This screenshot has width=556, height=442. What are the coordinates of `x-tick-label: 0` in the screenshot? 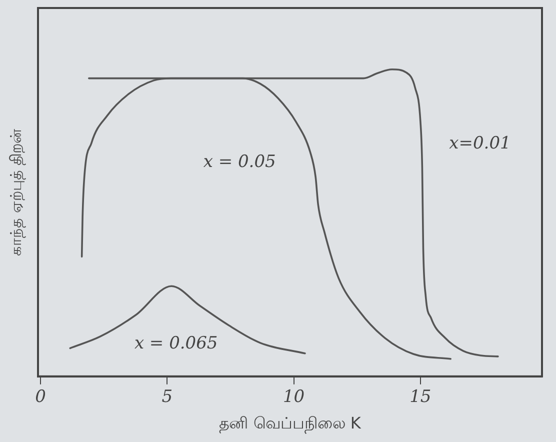 It's located at (40, 397).